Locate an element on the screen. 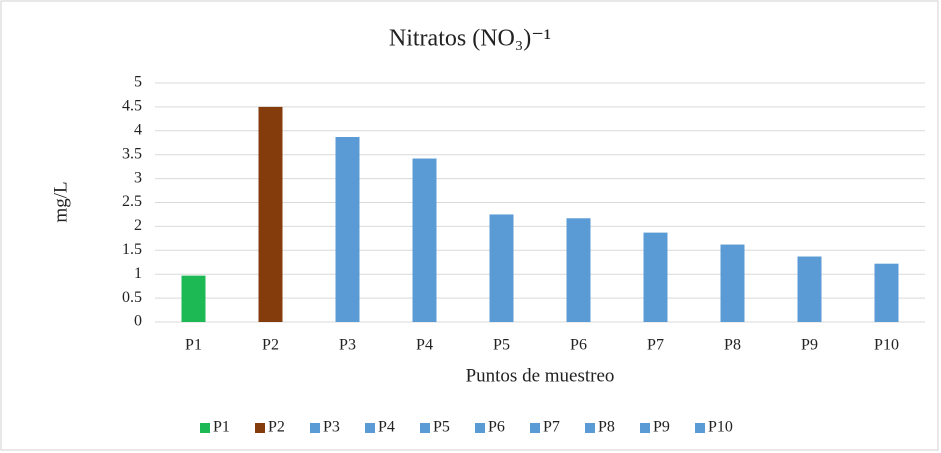 The width and height of the screenshot is (941, 453). legend-label: P7 is located at coordinates (551, 427).